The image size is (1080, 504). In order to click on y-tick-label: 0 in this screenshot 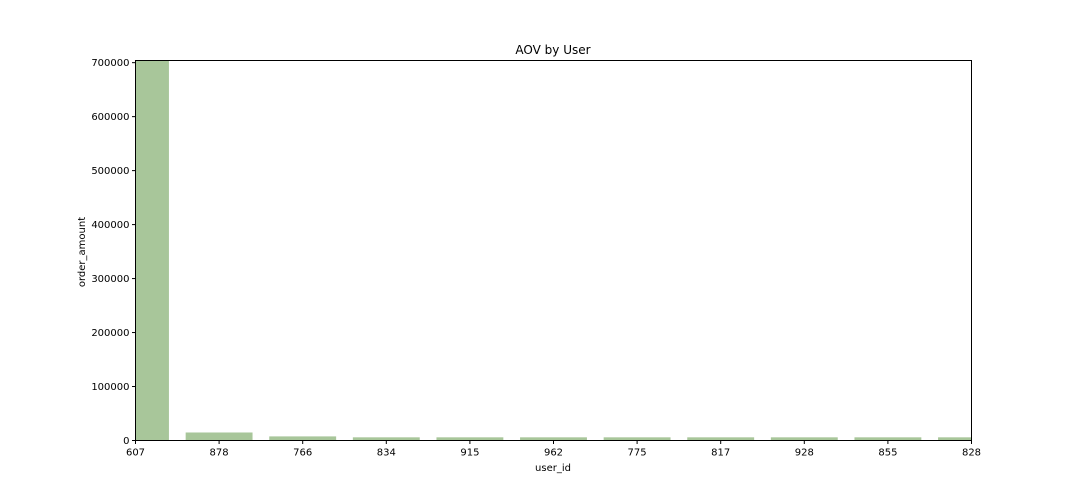, I will do `click(126, 441)`.